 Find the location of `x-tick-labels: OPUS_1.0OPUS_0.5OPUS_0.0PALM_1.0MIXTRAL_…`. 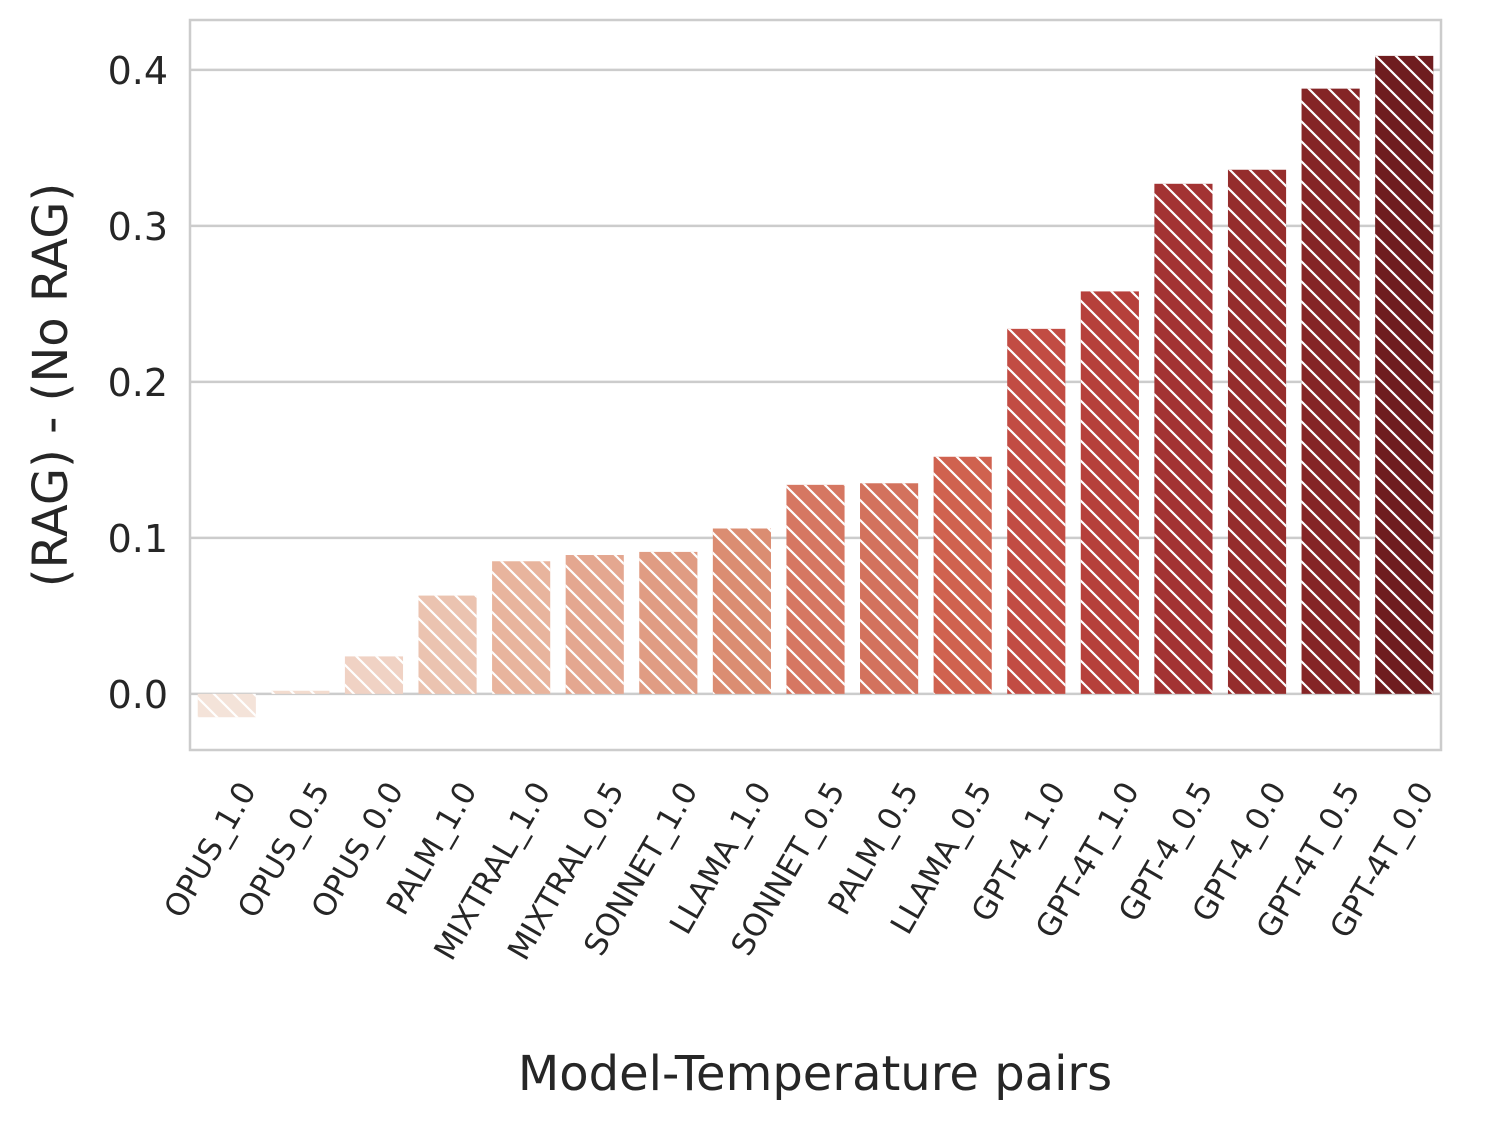

x-tick-labels: OPUS_1.0OPUS_0.5OPUS_0.0PALM_1.0MIXTRAL_… is located at coordinates (799, 871).